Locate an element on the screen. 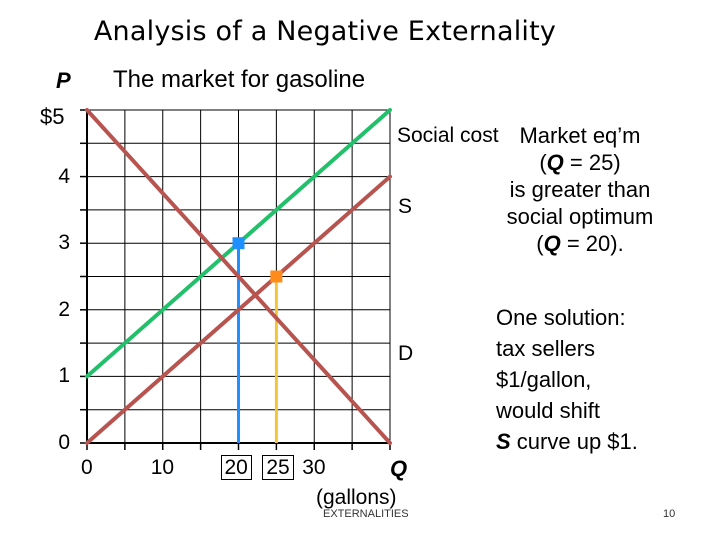 The height and width of the screenshot is (540, 720). social-cost-label-text: Social cost is located at coordinates (448, 135).